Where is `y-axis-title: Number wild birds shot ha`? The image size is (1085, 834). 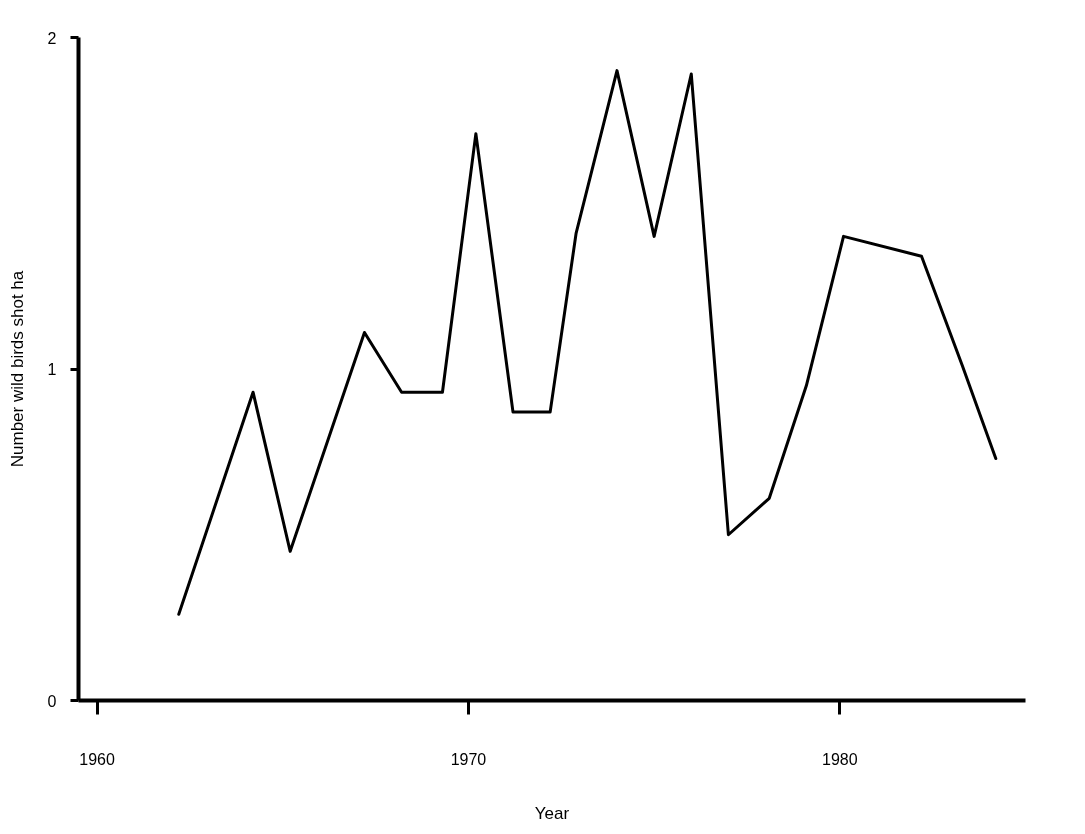
y-axis-title: Number wild birds shot ha is located at coordinates (17, 369).